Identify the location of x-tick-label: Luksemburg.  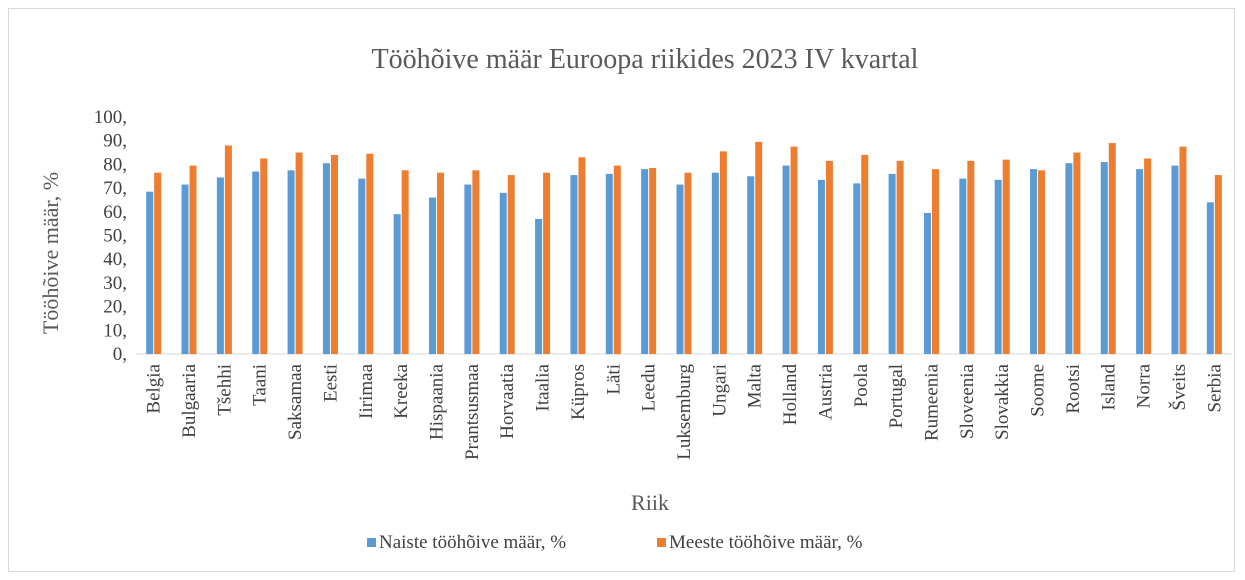
(684, 412).